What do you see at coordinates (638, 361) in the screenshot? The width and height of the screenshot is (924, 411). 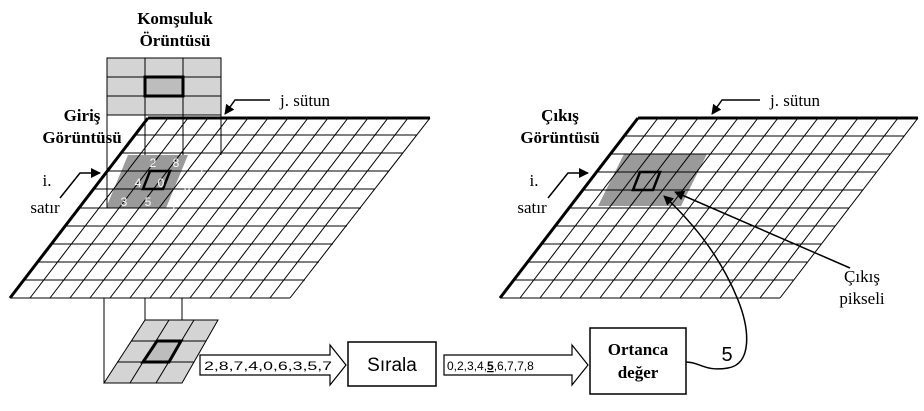 I see `median-box: Ortanca değer` at bounding box center [638, 361].